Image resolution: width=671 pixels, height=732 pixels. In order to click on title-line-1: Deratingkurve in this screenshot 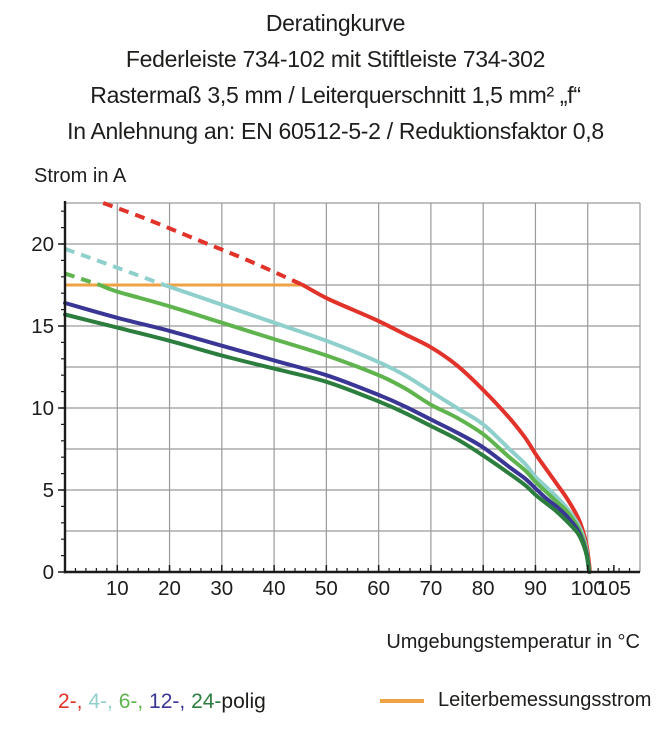, I will do `click(335, 23)`.